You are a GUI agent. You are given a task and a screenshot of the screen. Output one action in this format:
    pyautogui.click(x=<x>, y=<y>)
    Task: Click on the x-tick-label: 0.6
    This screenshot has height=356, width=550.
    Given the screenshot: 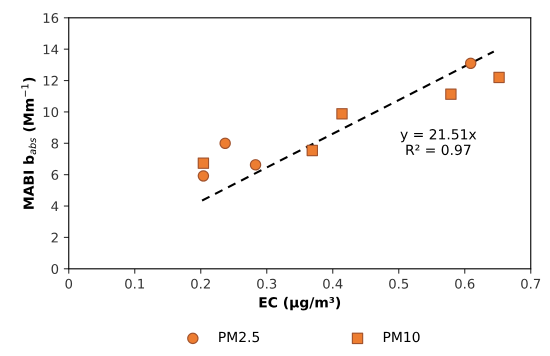 What is the action you would take?
    pyautogui.click(x=464, y=283)
    